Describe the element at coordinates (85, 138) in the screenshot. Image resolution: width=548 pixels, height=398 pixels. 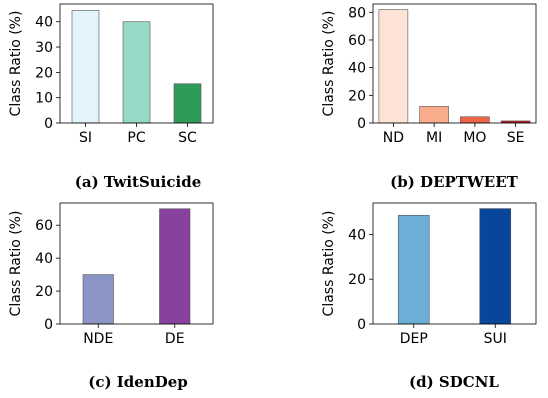
I see `x-tick-label: SI` at that location.